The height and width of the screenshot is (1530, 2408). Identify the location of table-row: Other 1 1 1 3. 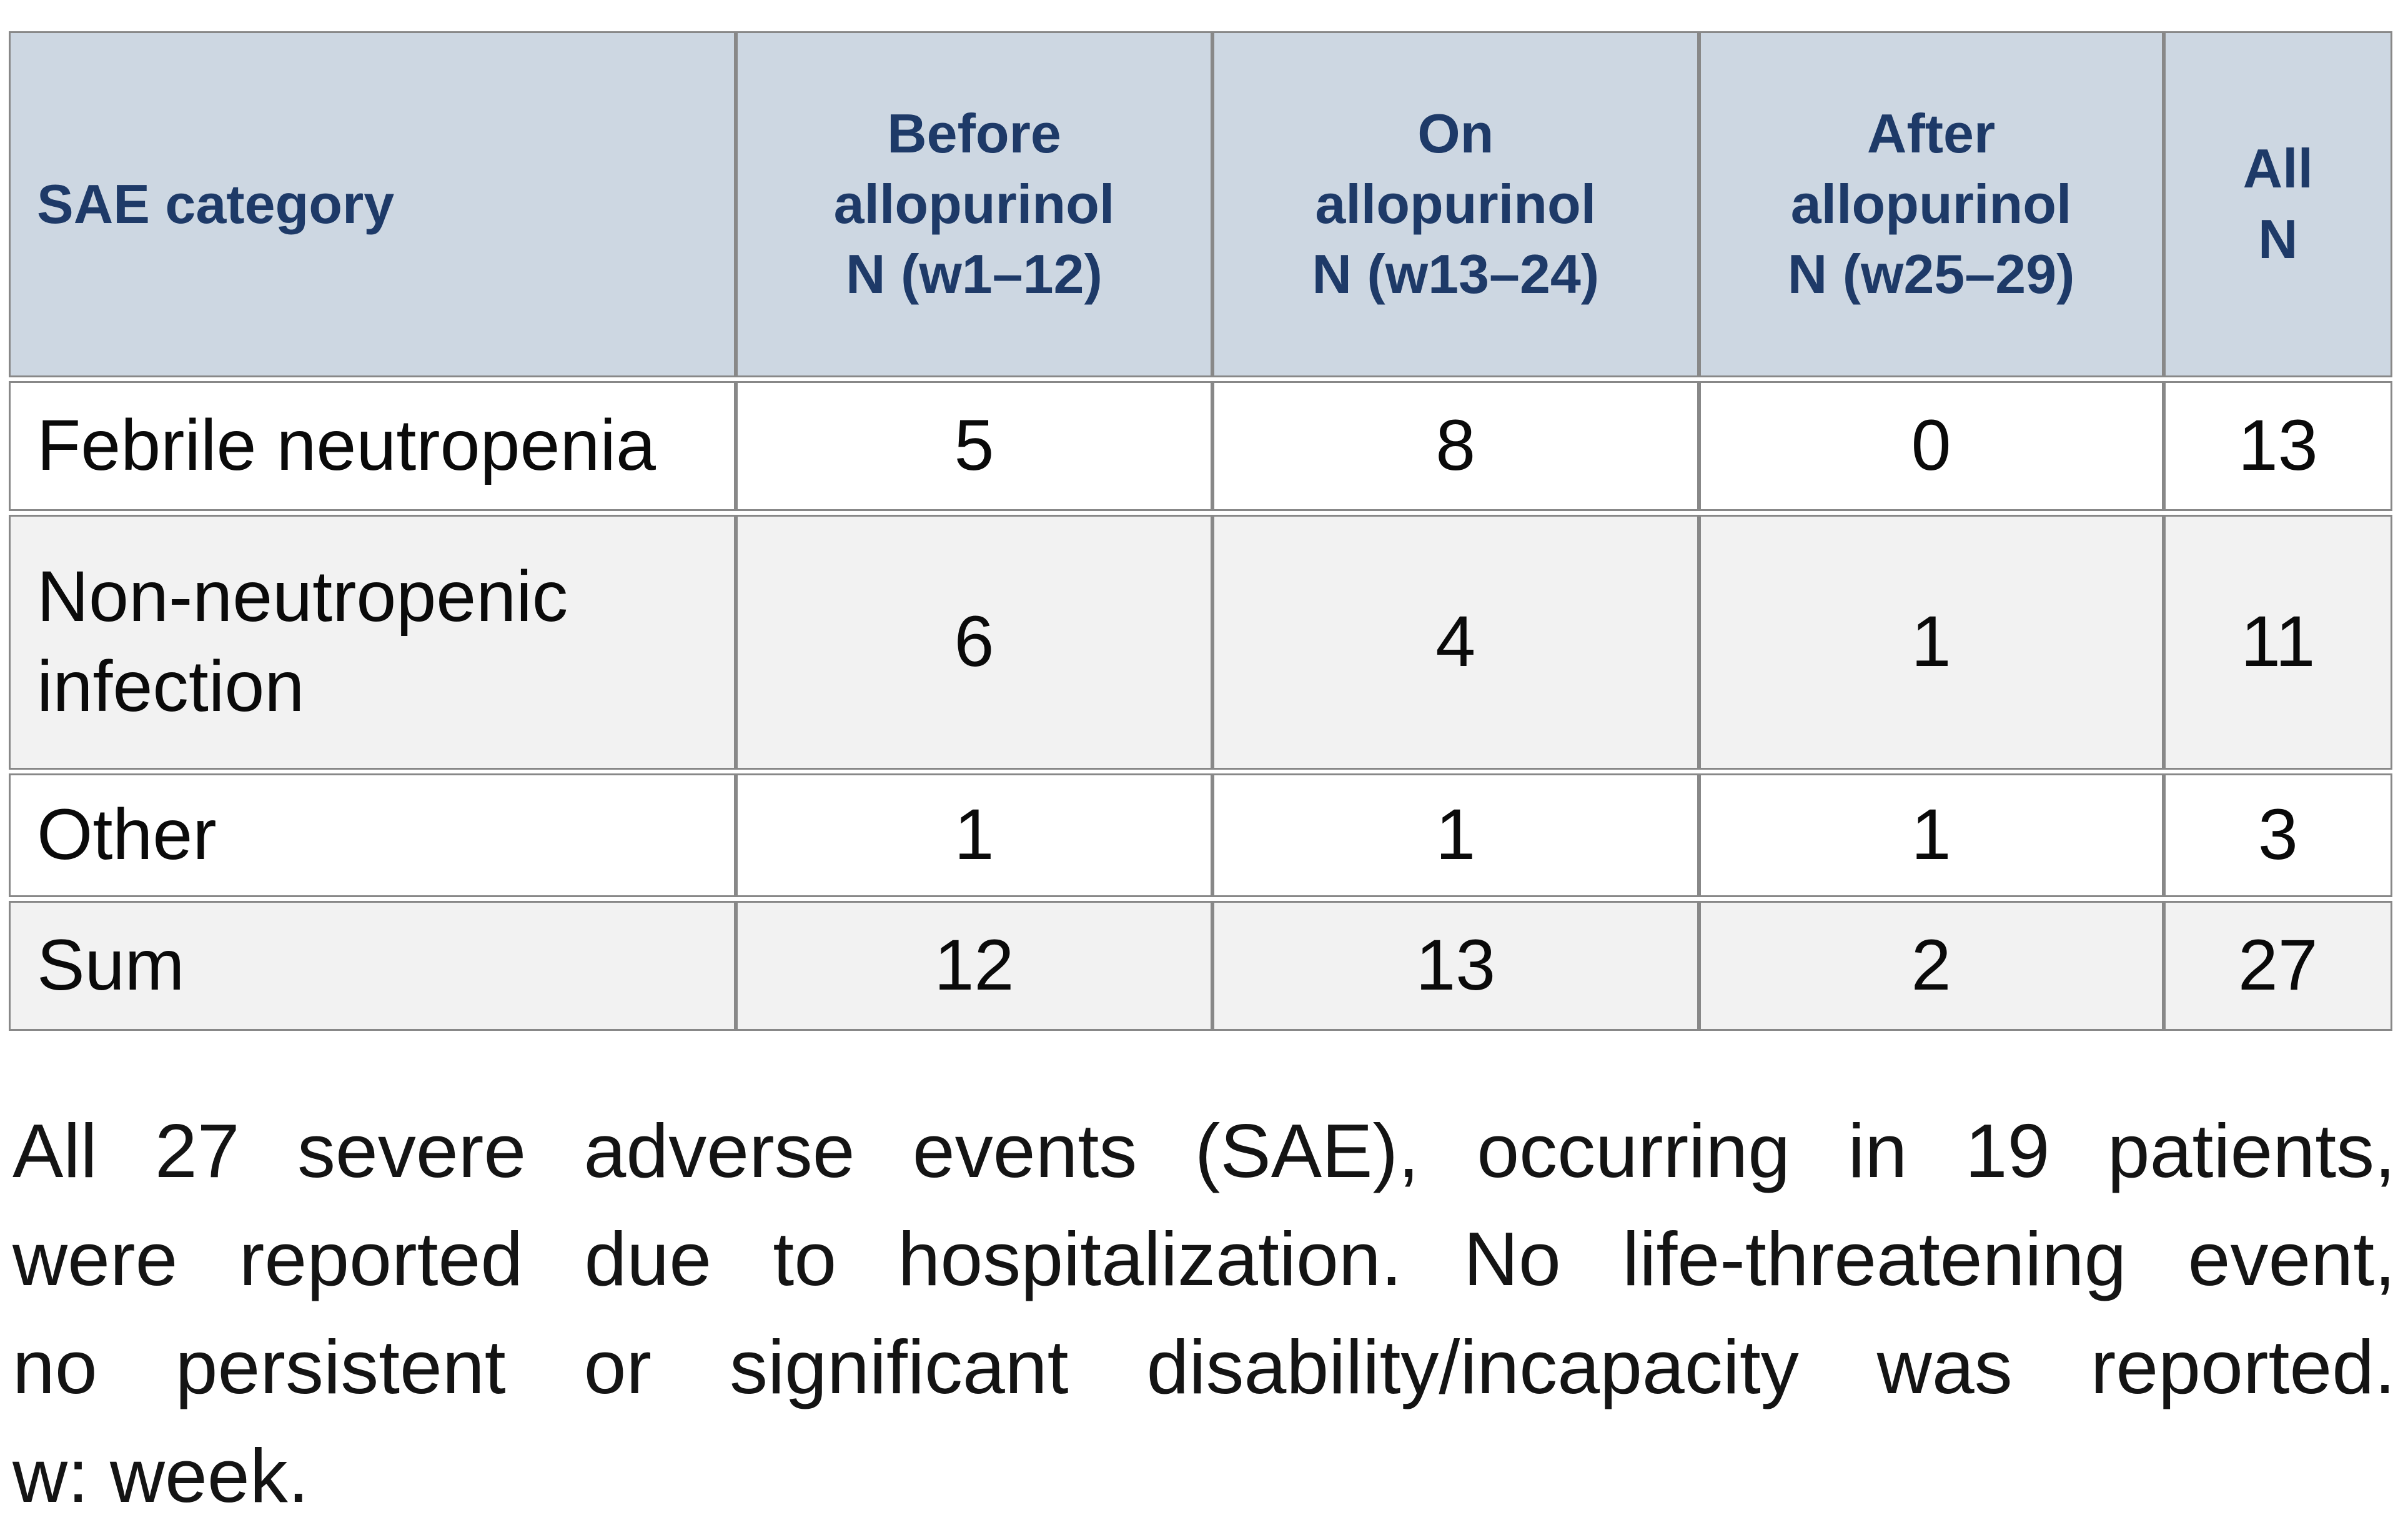
(1200, 835).